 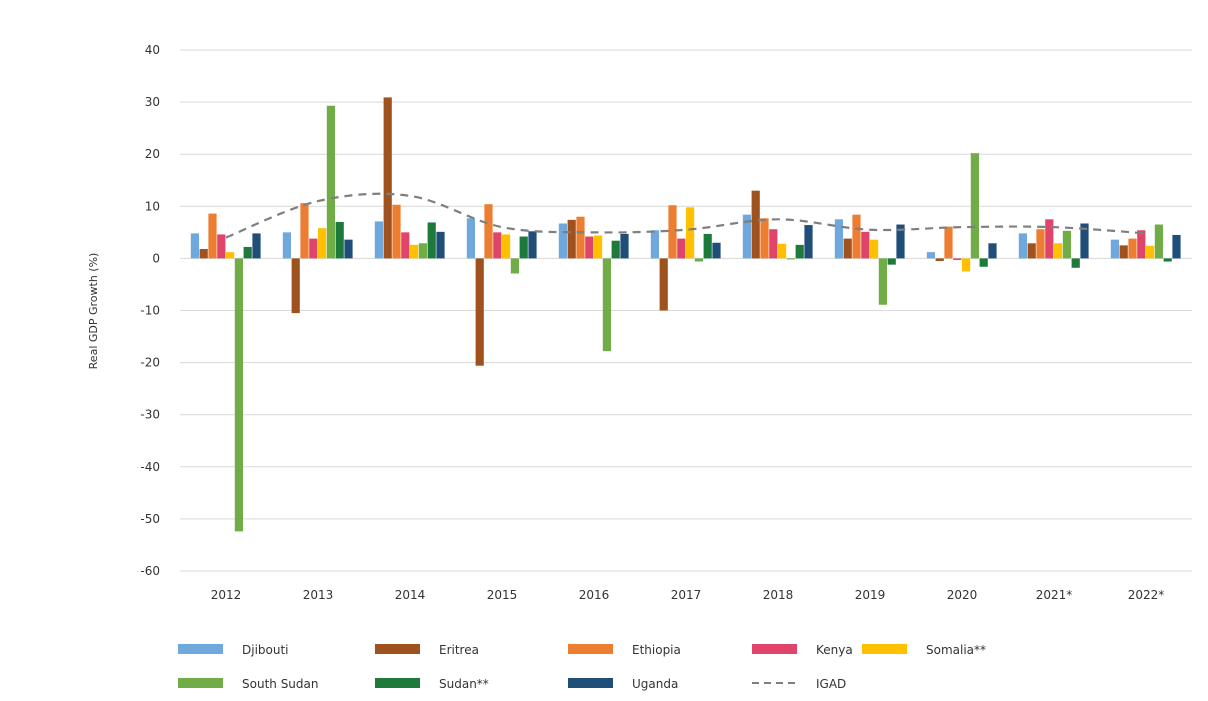 What do you see at coordinates (200, 649) in the screenshot?
I see `legend-swatch-djibouti` at bounding box center [200, 649].